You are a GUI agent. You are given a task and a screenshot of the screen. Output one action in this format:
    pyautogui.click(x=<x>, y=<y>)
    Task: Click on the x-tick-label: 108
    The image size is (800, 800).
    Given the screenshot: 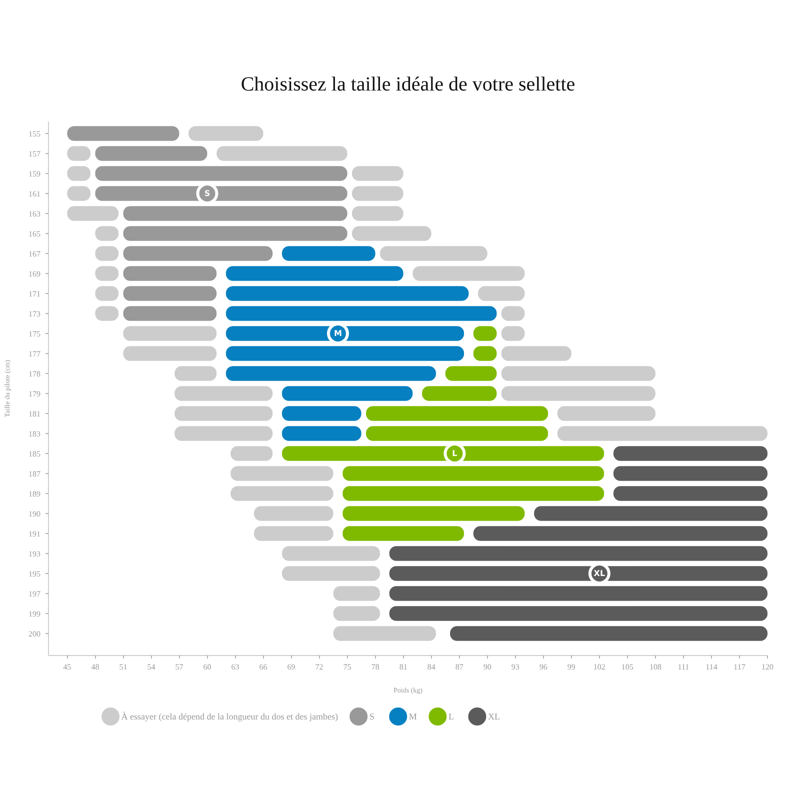 What is the action you would take?
    pyautogui.click(x=655, y=667)
    